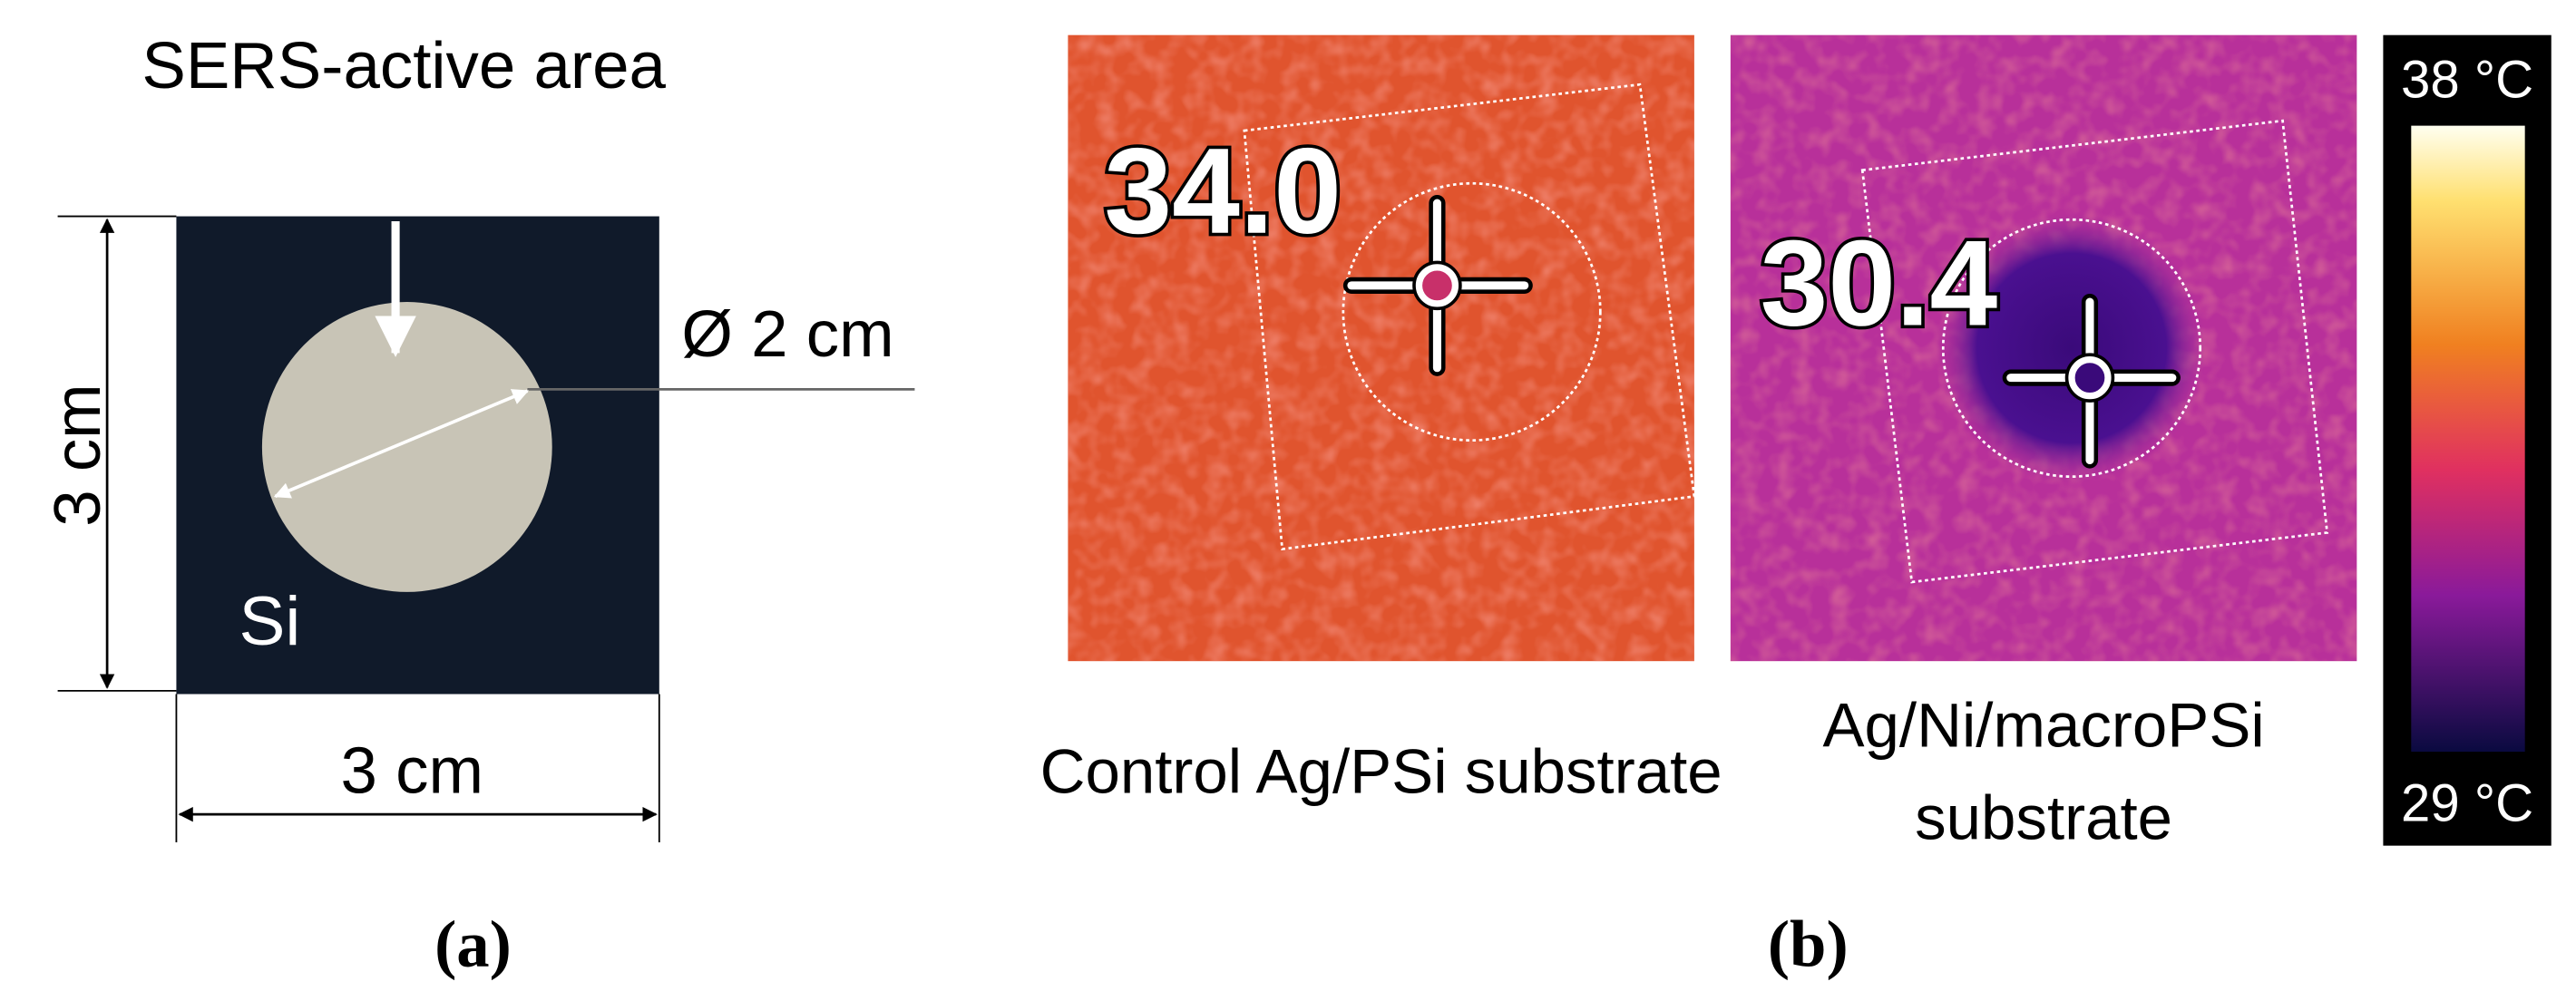 The width and height of the screenshot is (2576, 1001). I want to click on sers-label: SERS-active area, so click(403, 65).